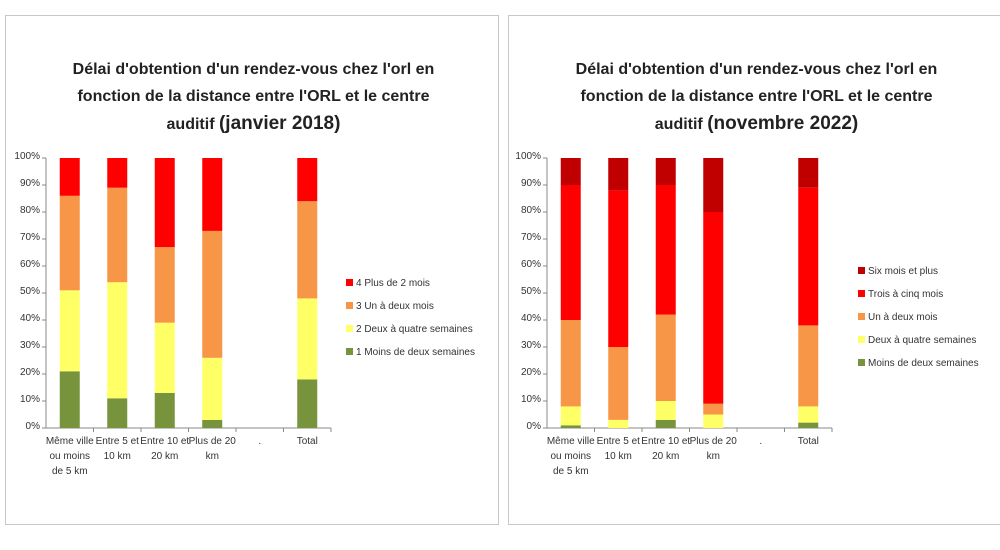 The image size is (1000, 550). What do you see at coordinates (903, 271) in the screenshot?
I see `legend-label: Six mois et plus` at bounding box center [903, 271].